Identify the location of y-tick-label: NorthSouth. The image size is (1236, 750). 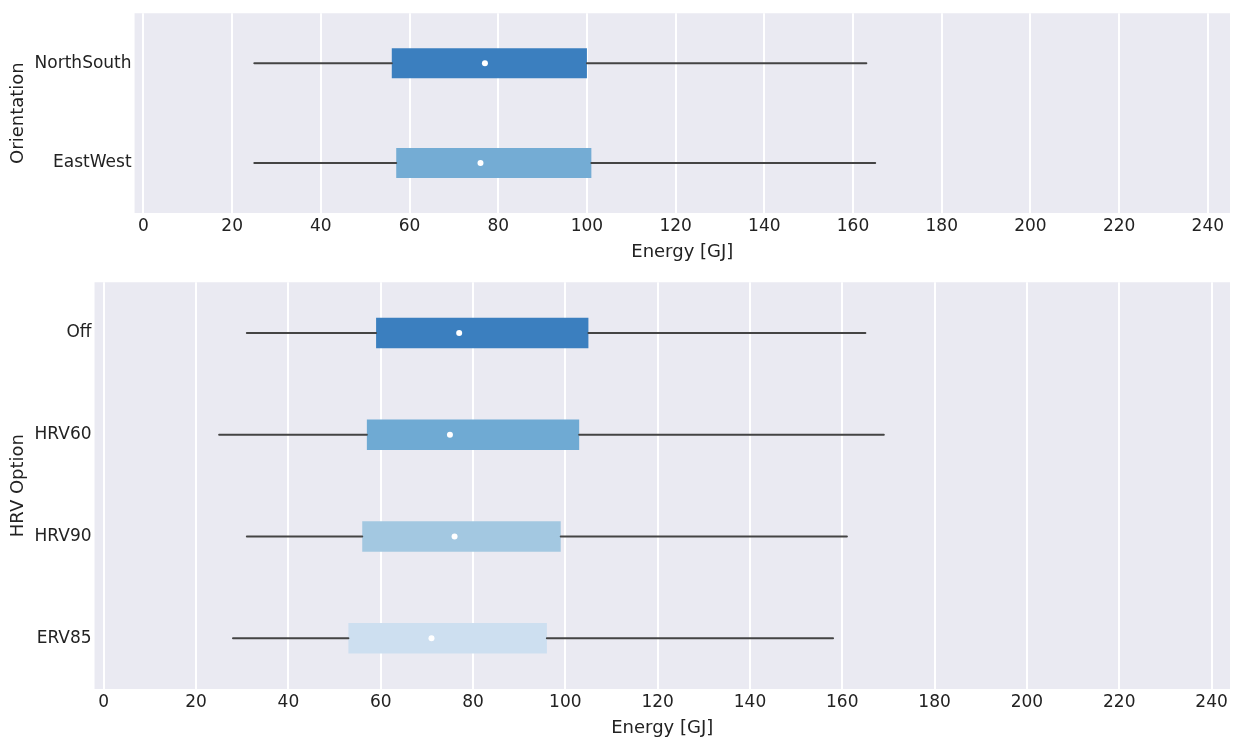
(83, 61).